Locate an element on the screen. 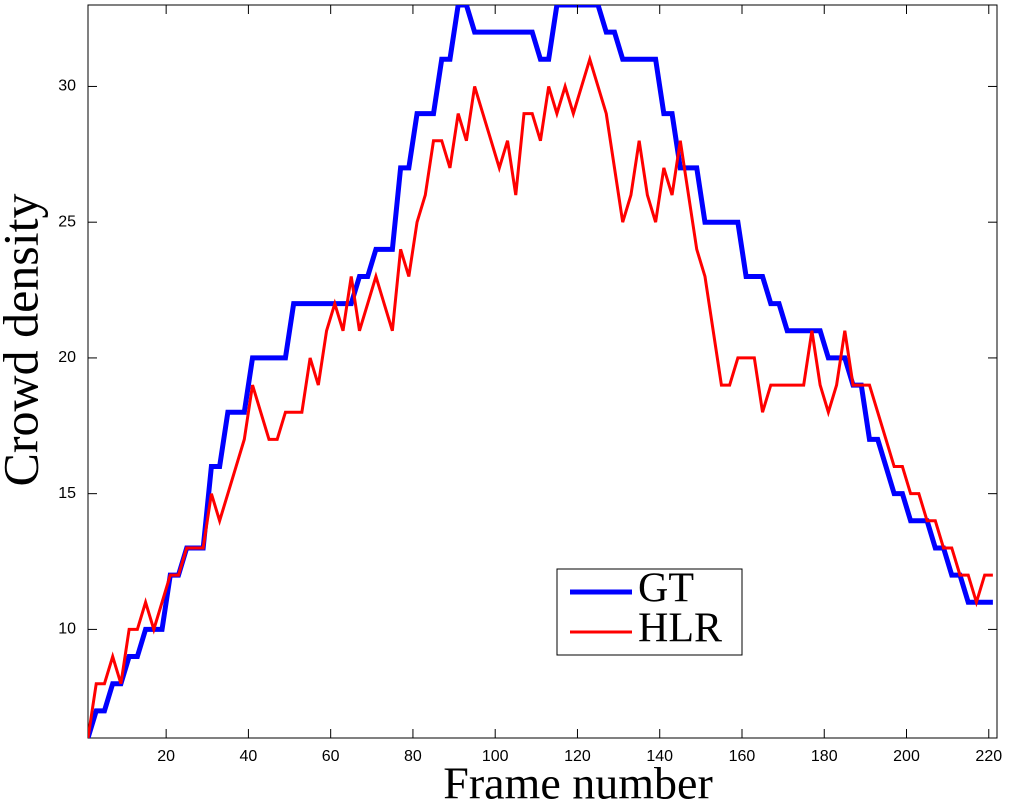  y-tick-label: 25 is located at coordinates (67, 221).